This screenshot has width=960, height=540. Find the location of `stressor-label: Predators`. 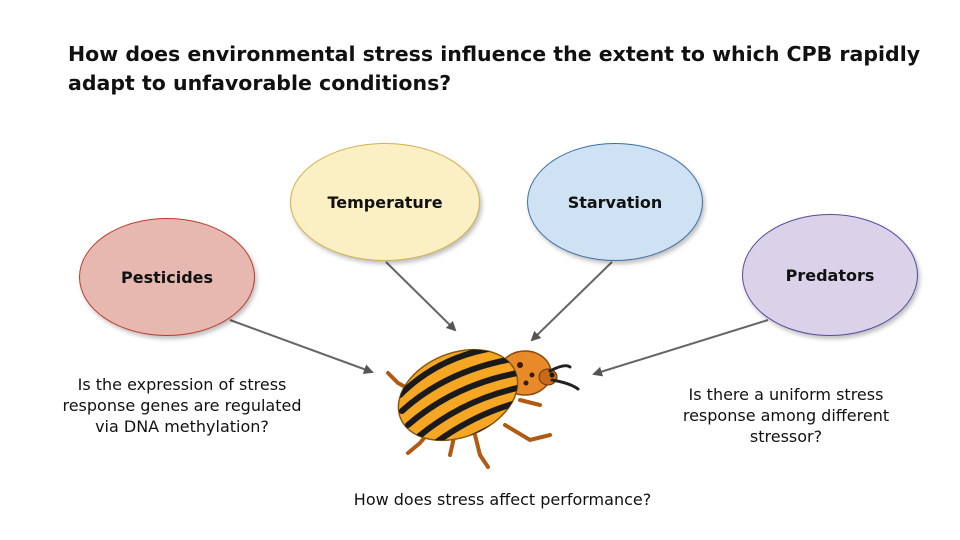

stressor-label: Predators is located at coordinates (830, 275).